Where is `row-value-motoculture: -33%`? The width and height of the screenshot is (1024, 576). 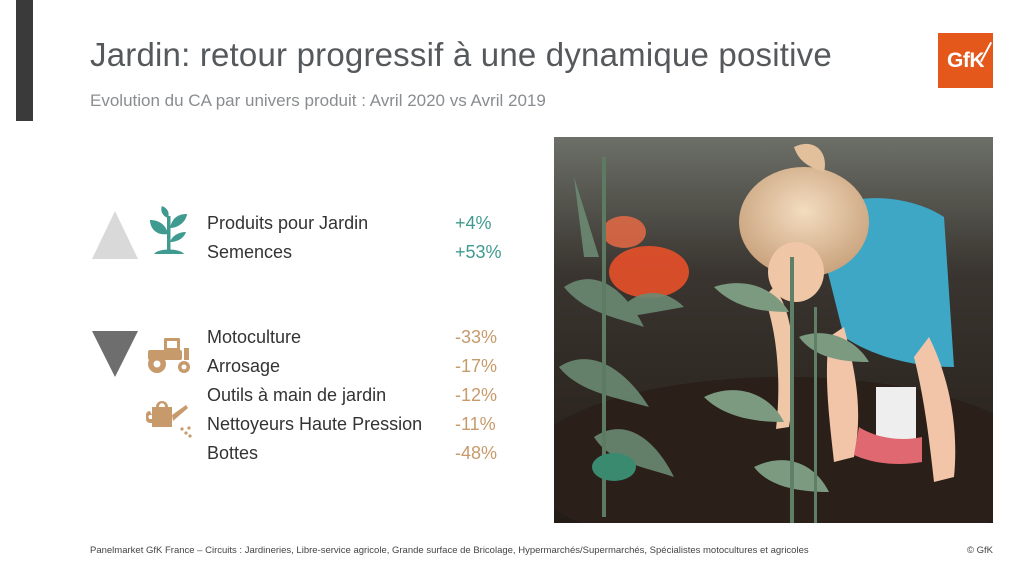
row-value-motoculture: -33% is located at coordinates (476, 337).